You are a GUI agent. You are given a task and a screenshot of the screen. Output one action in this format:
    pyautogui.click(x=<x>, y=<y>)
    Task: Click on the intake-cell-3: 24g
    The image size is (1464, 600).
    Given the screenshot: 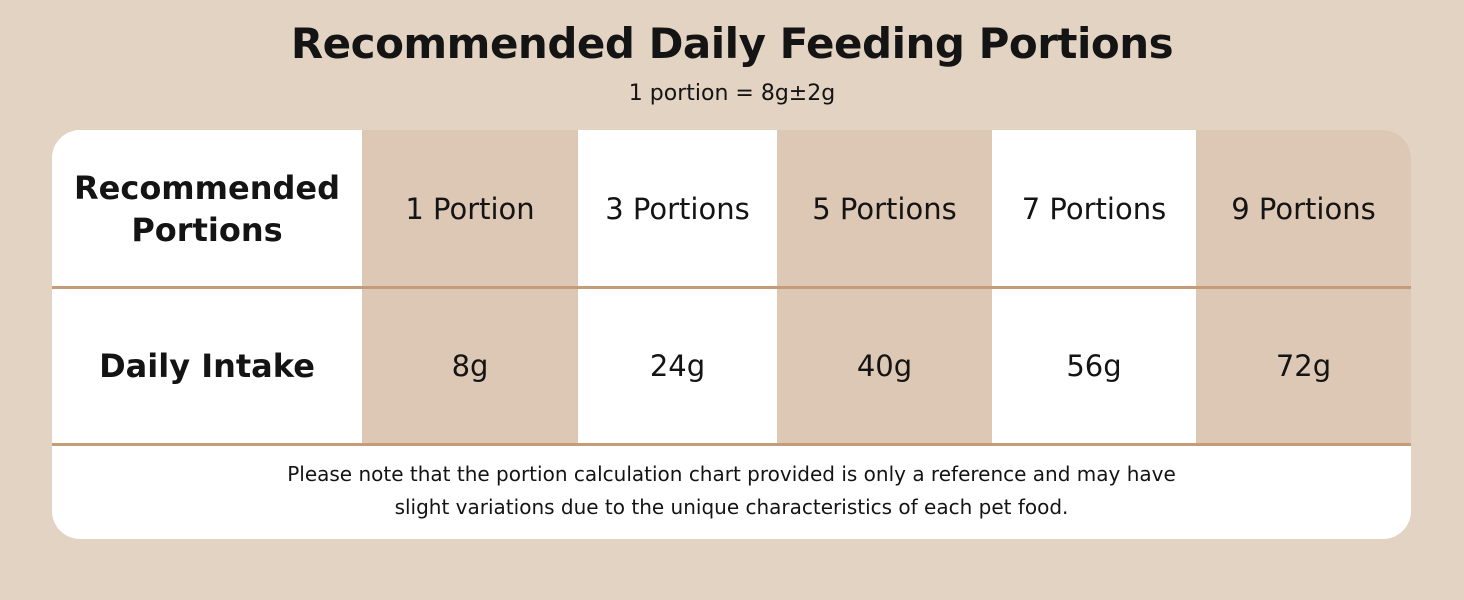 What is the action you would take?
    pyautogui.click(x=677, y=366)
    